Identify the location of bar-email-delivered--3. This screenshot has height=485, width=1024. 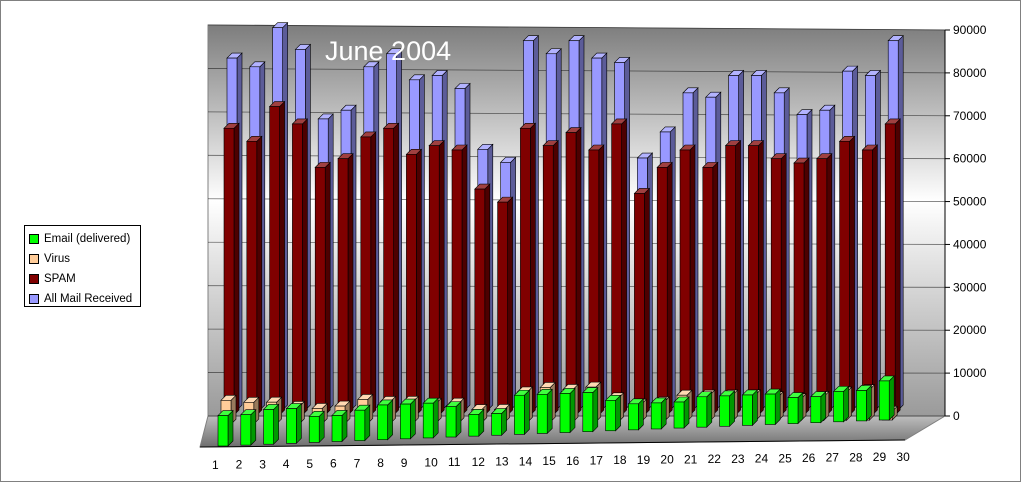
(271, 424).